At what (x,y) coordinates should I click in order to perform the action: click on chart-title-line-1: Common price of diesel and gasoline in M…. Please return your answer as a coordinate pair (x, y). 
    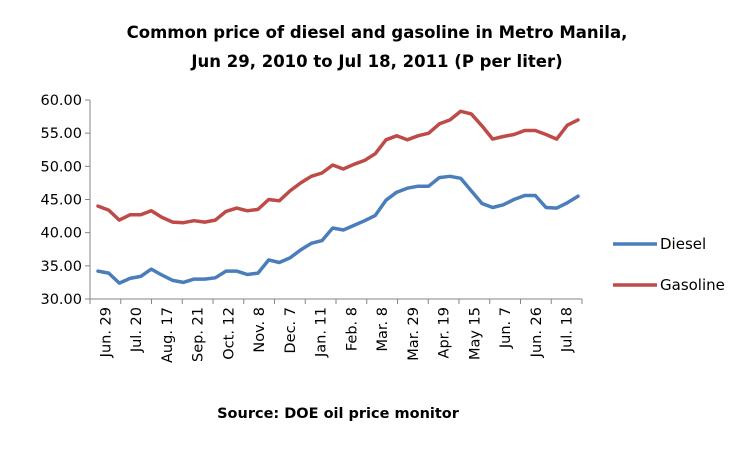
    Looking at the image, I should click on (377, 32).